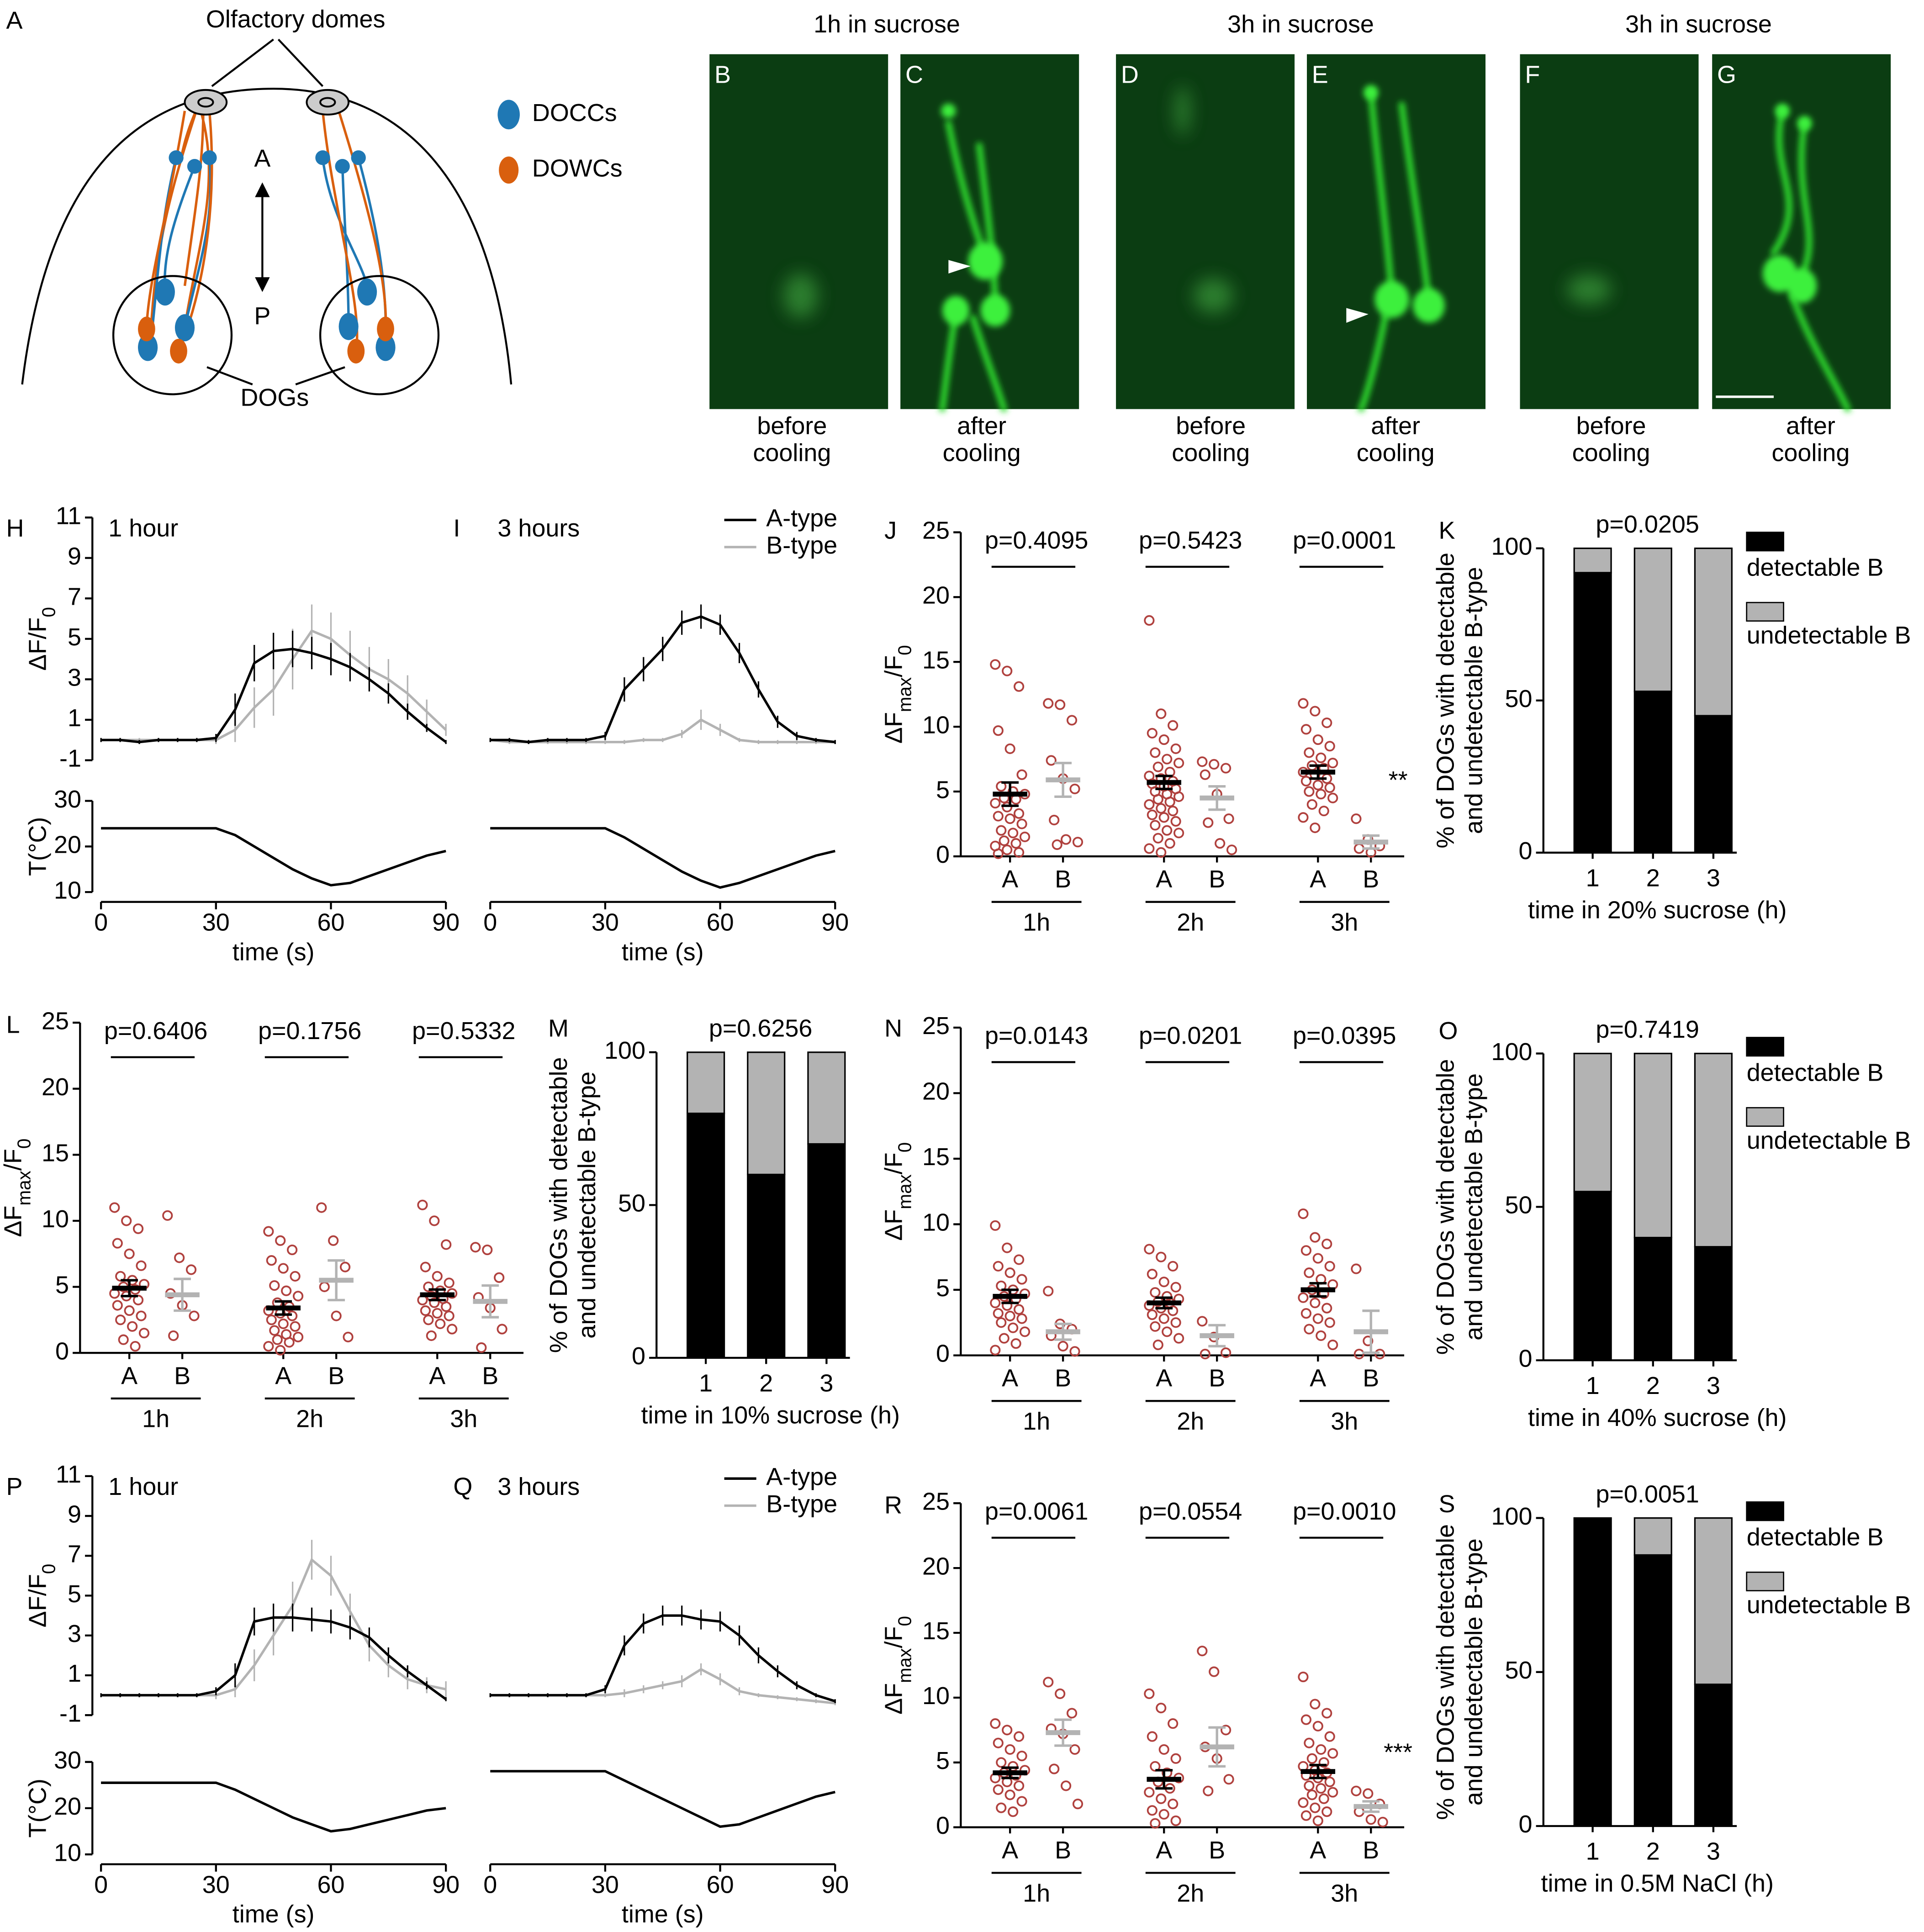 The image size is (1924, 1932). I want to click on x-tick-label: 3, so click(1713, 1851).